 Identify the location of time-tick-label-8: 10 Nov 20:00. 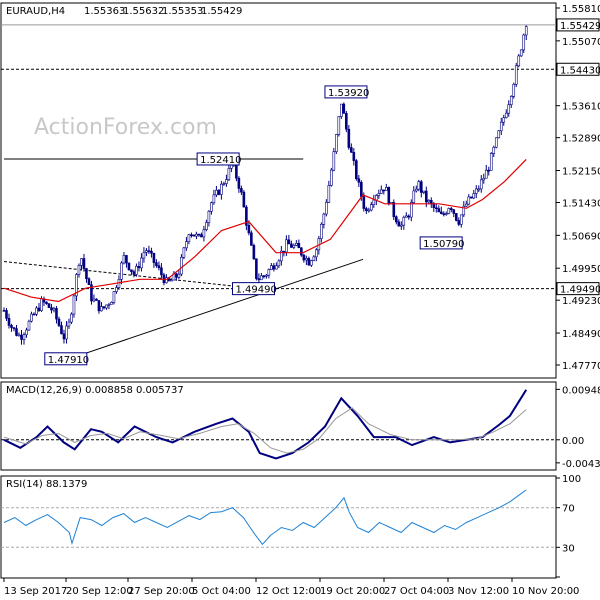
(545, 591).